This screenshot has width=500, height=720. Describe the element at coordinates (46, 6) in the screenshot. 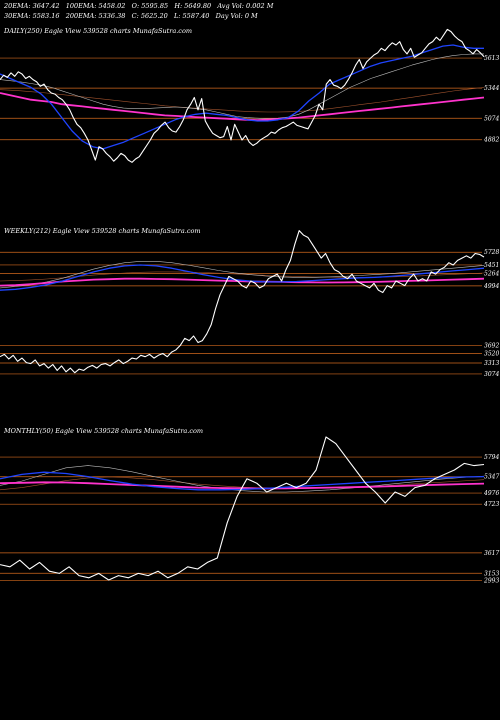

I see `ema20-value: 3647.42` at that location.